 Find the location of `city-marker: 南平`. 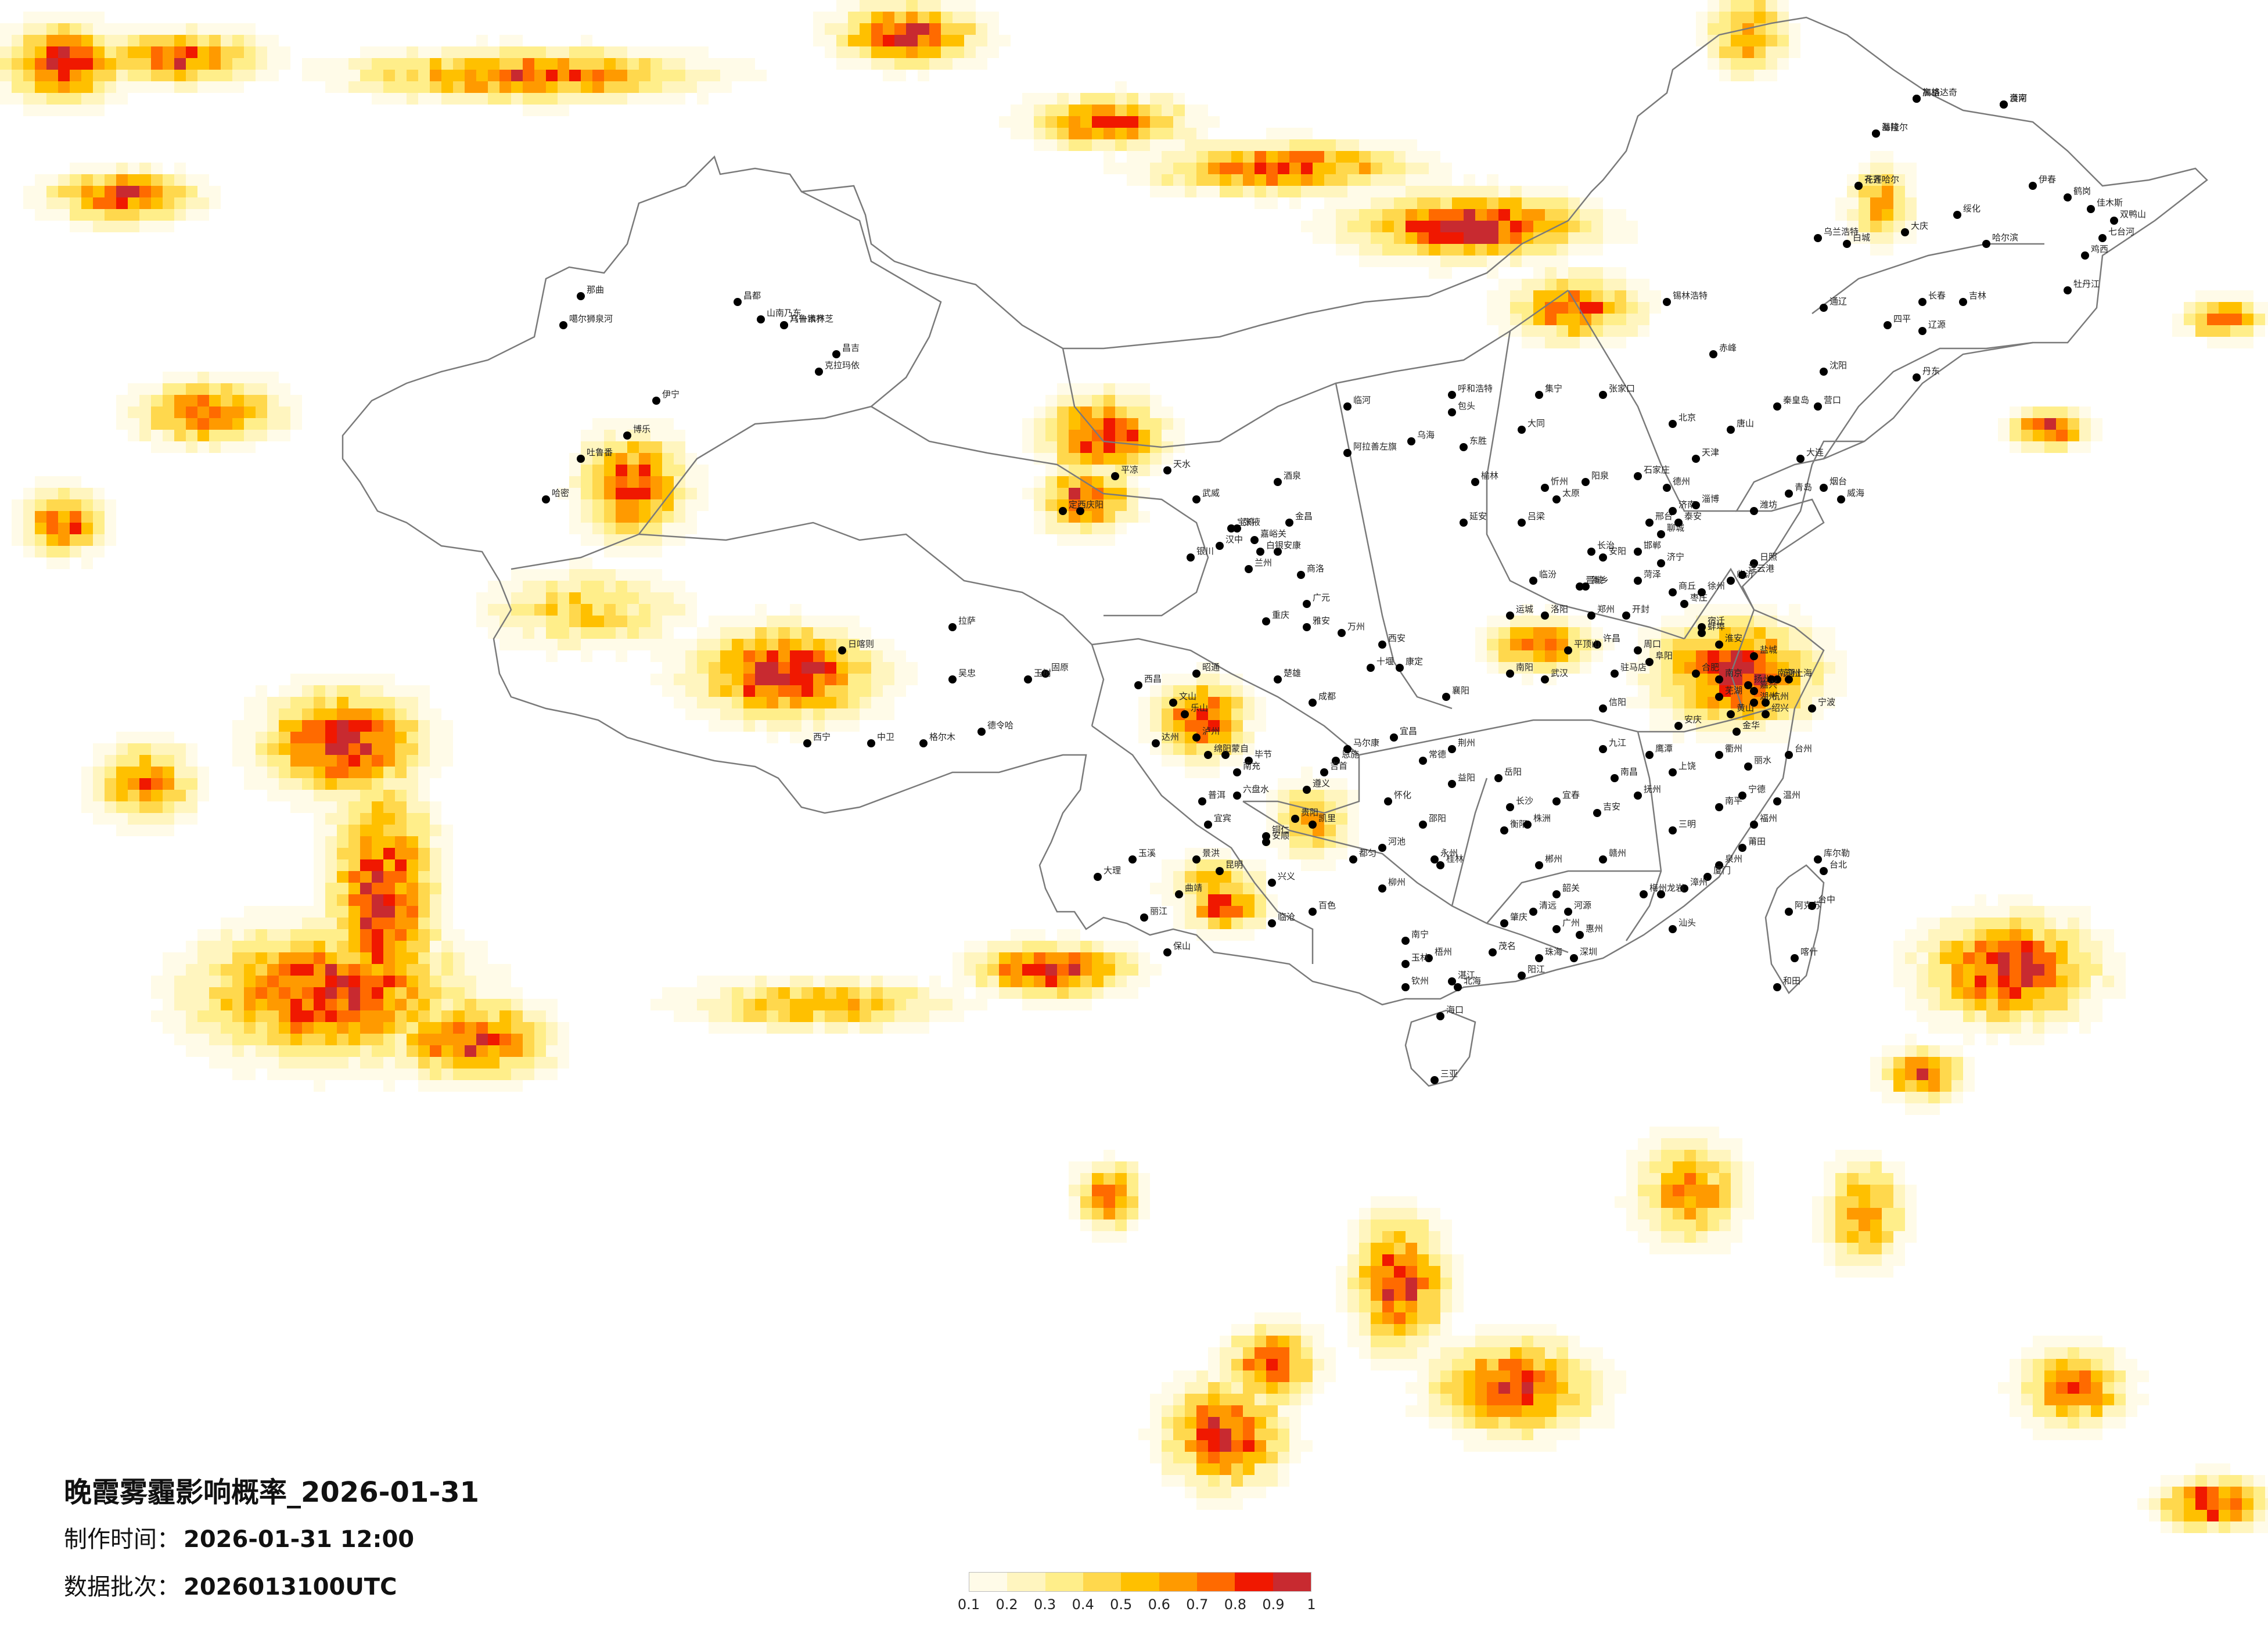

city-marker: 南平 is located at coordinates (1728, 803).